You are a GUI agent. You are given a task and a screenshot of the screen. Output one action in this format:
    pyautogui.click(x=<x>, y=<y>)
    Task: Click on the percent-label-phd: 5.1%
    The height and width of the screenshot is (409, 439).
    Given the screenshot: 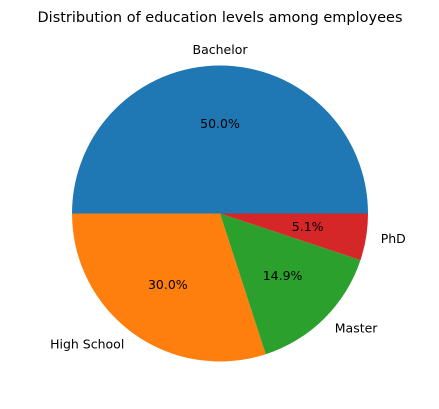 What is the action you would take?
    pyautogui.click(x=308, y=226)
    